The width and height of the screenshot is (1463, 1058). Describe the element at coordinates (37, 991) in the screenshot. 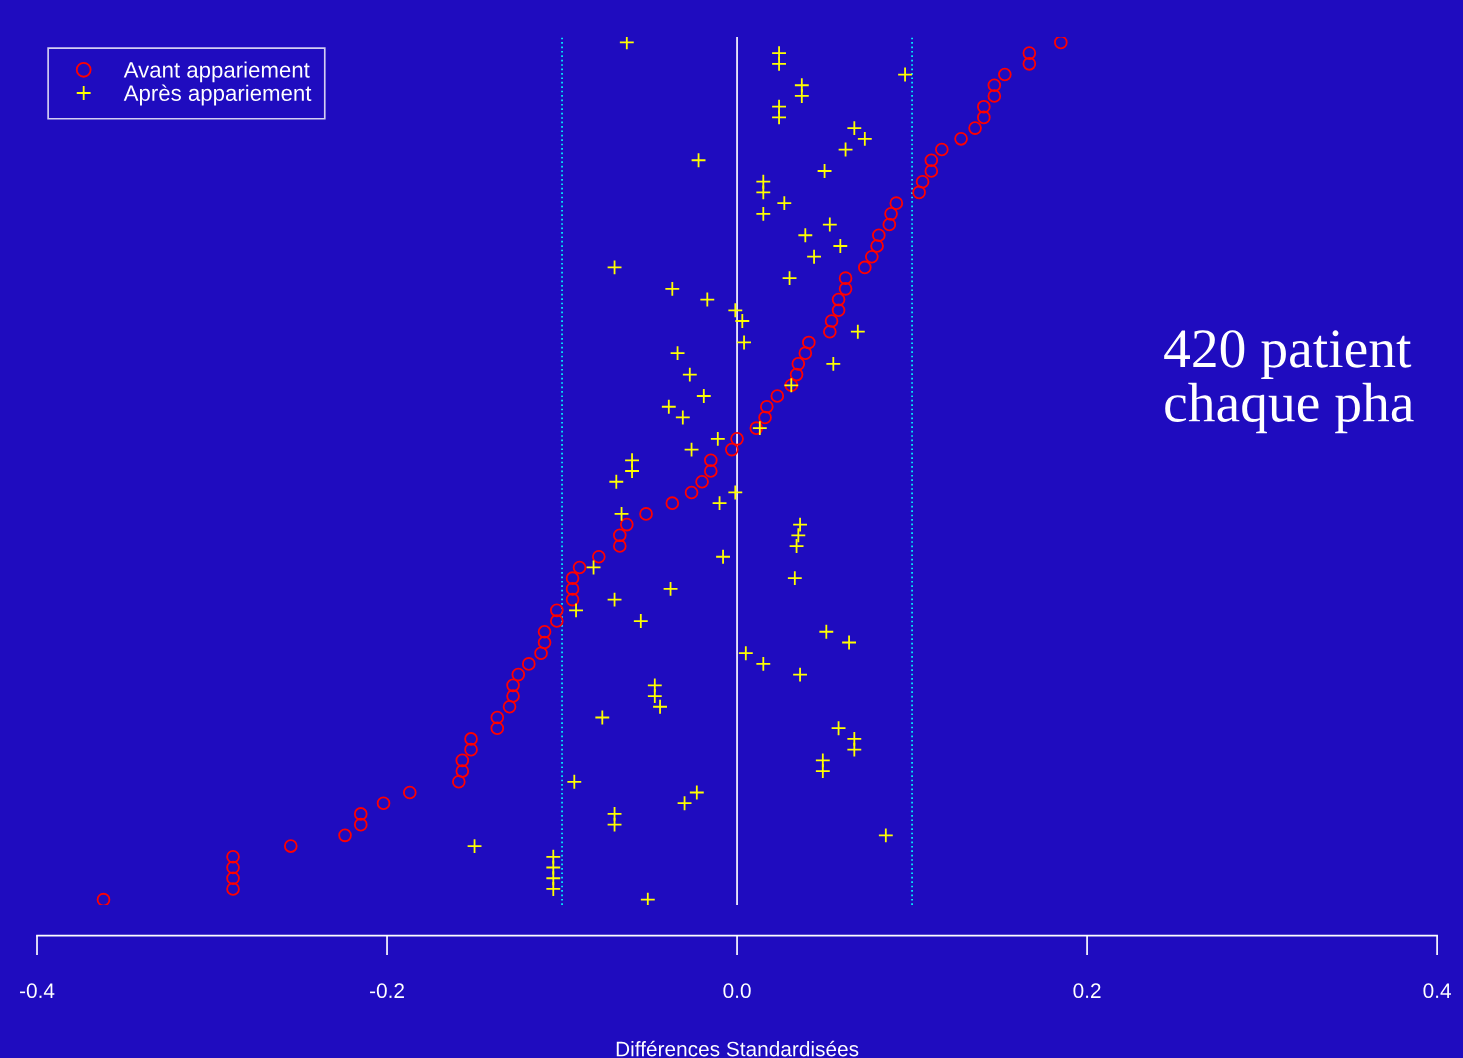

I see `x-tick-label: -0.4` at that location.